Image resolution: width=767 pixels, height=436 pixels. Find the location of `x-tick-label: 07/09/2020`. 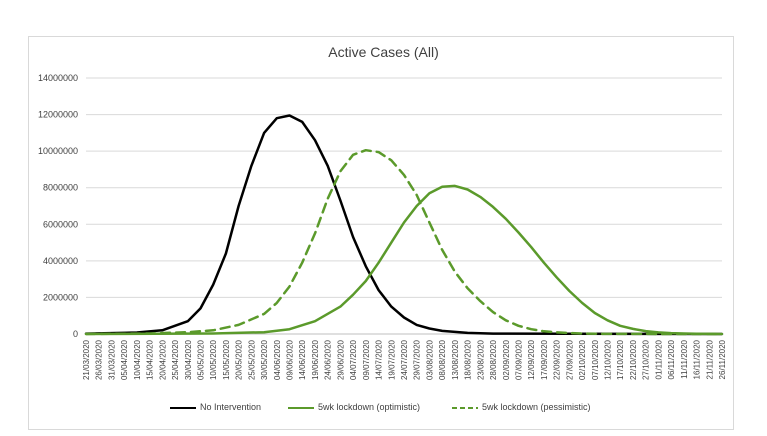

x-tick-label: 07/09/2020 is located at coordinates (519, 359).